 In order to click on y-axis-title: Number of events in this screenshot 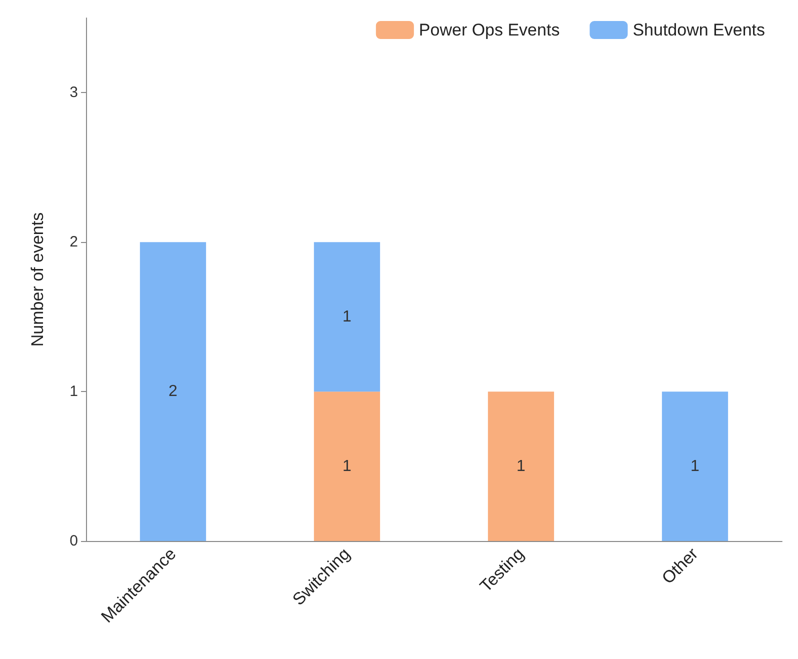, I will do `click(37, 279)`.